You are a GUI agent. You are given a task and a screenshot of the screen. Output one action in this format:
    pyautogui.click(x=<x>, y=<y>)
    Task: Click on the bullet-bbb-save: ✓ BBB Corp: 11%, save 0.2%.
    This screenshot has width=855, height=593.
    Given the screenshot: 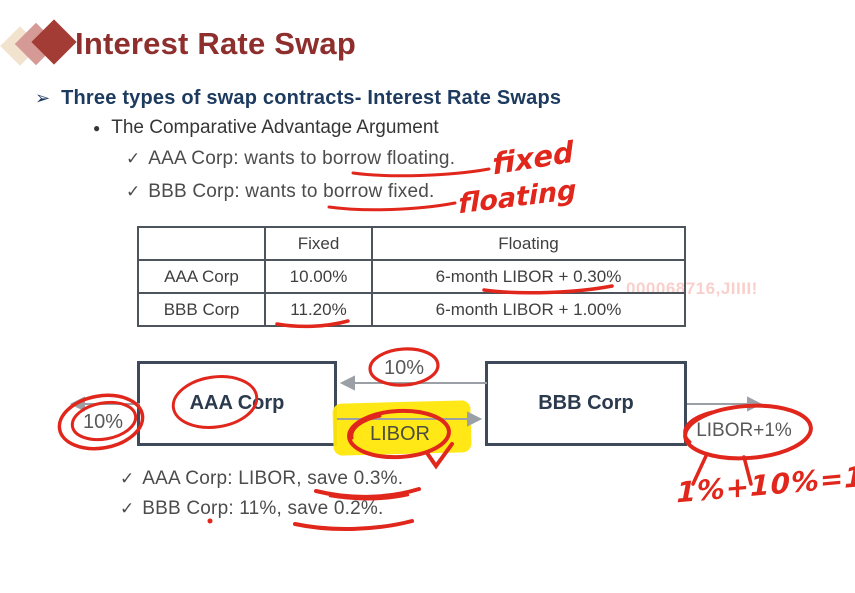 What is the action you would take?
    pyautogui.click(x=251, y=509)
    